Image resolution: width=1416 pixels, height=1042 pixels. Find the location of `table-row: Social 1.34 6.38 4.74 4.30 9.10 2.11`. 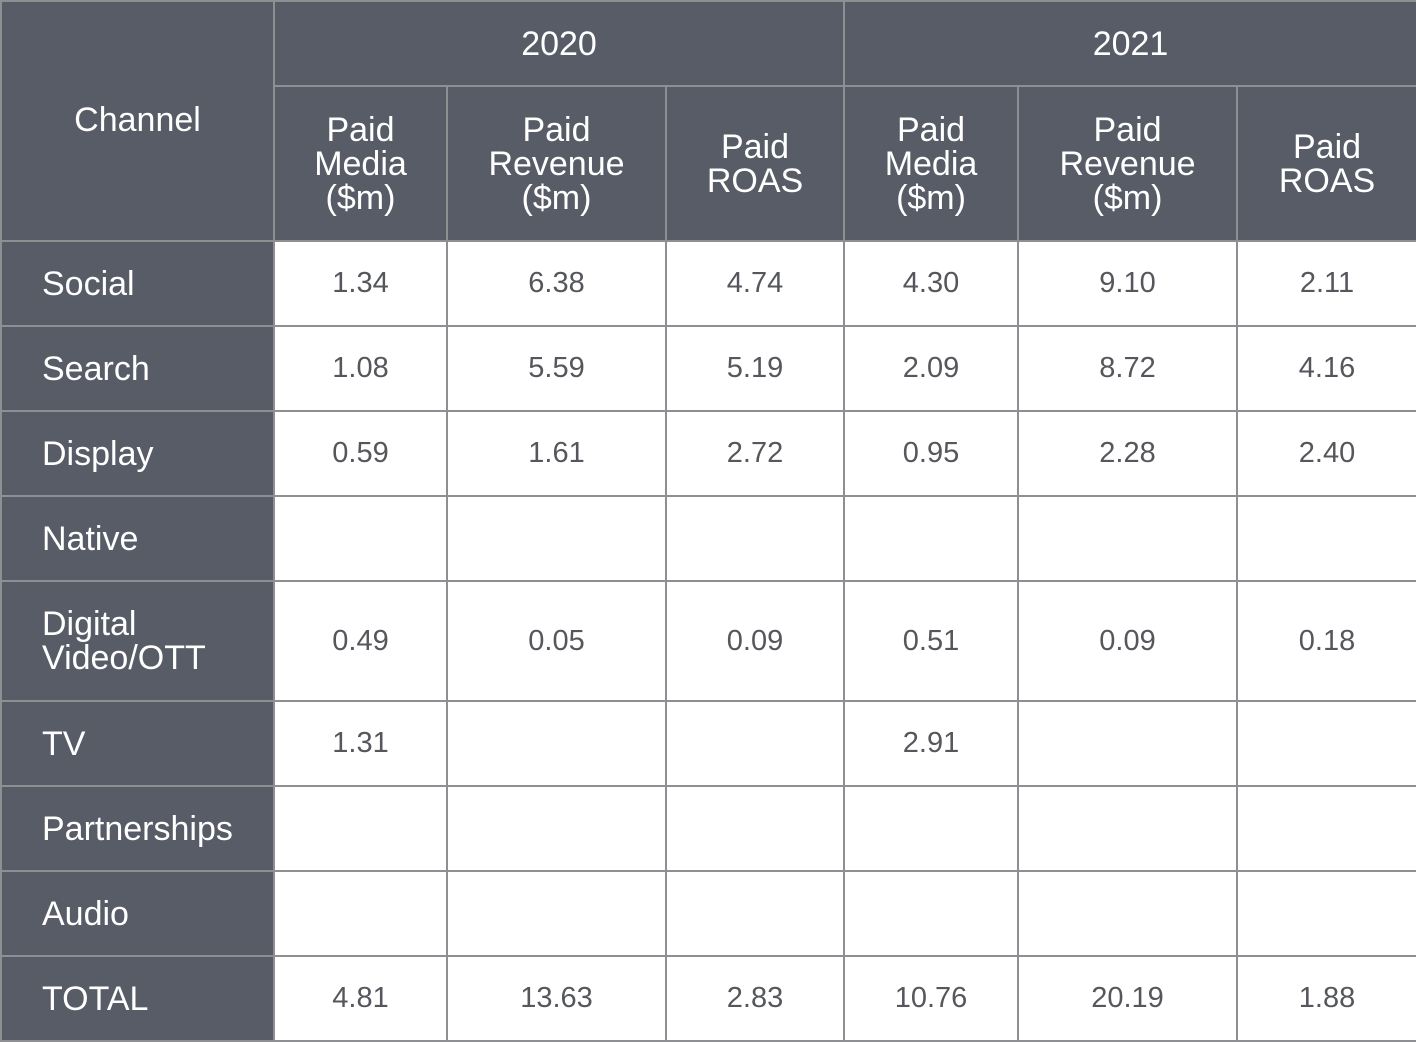

table-row: Social 1.34 6.38 4.74 4.30 9.10 2.11 is located at coordinates (708, 283).